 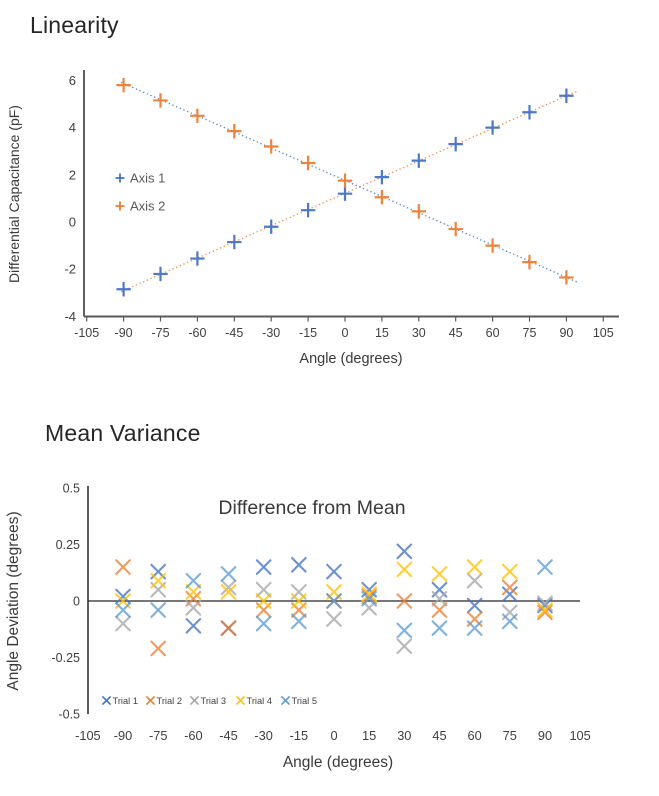 What do you see at coordinates (14, 194) in the screenshot?
I see `y-axis-title: Differential Capacitance (pF)` at bounding box center [14, 194].